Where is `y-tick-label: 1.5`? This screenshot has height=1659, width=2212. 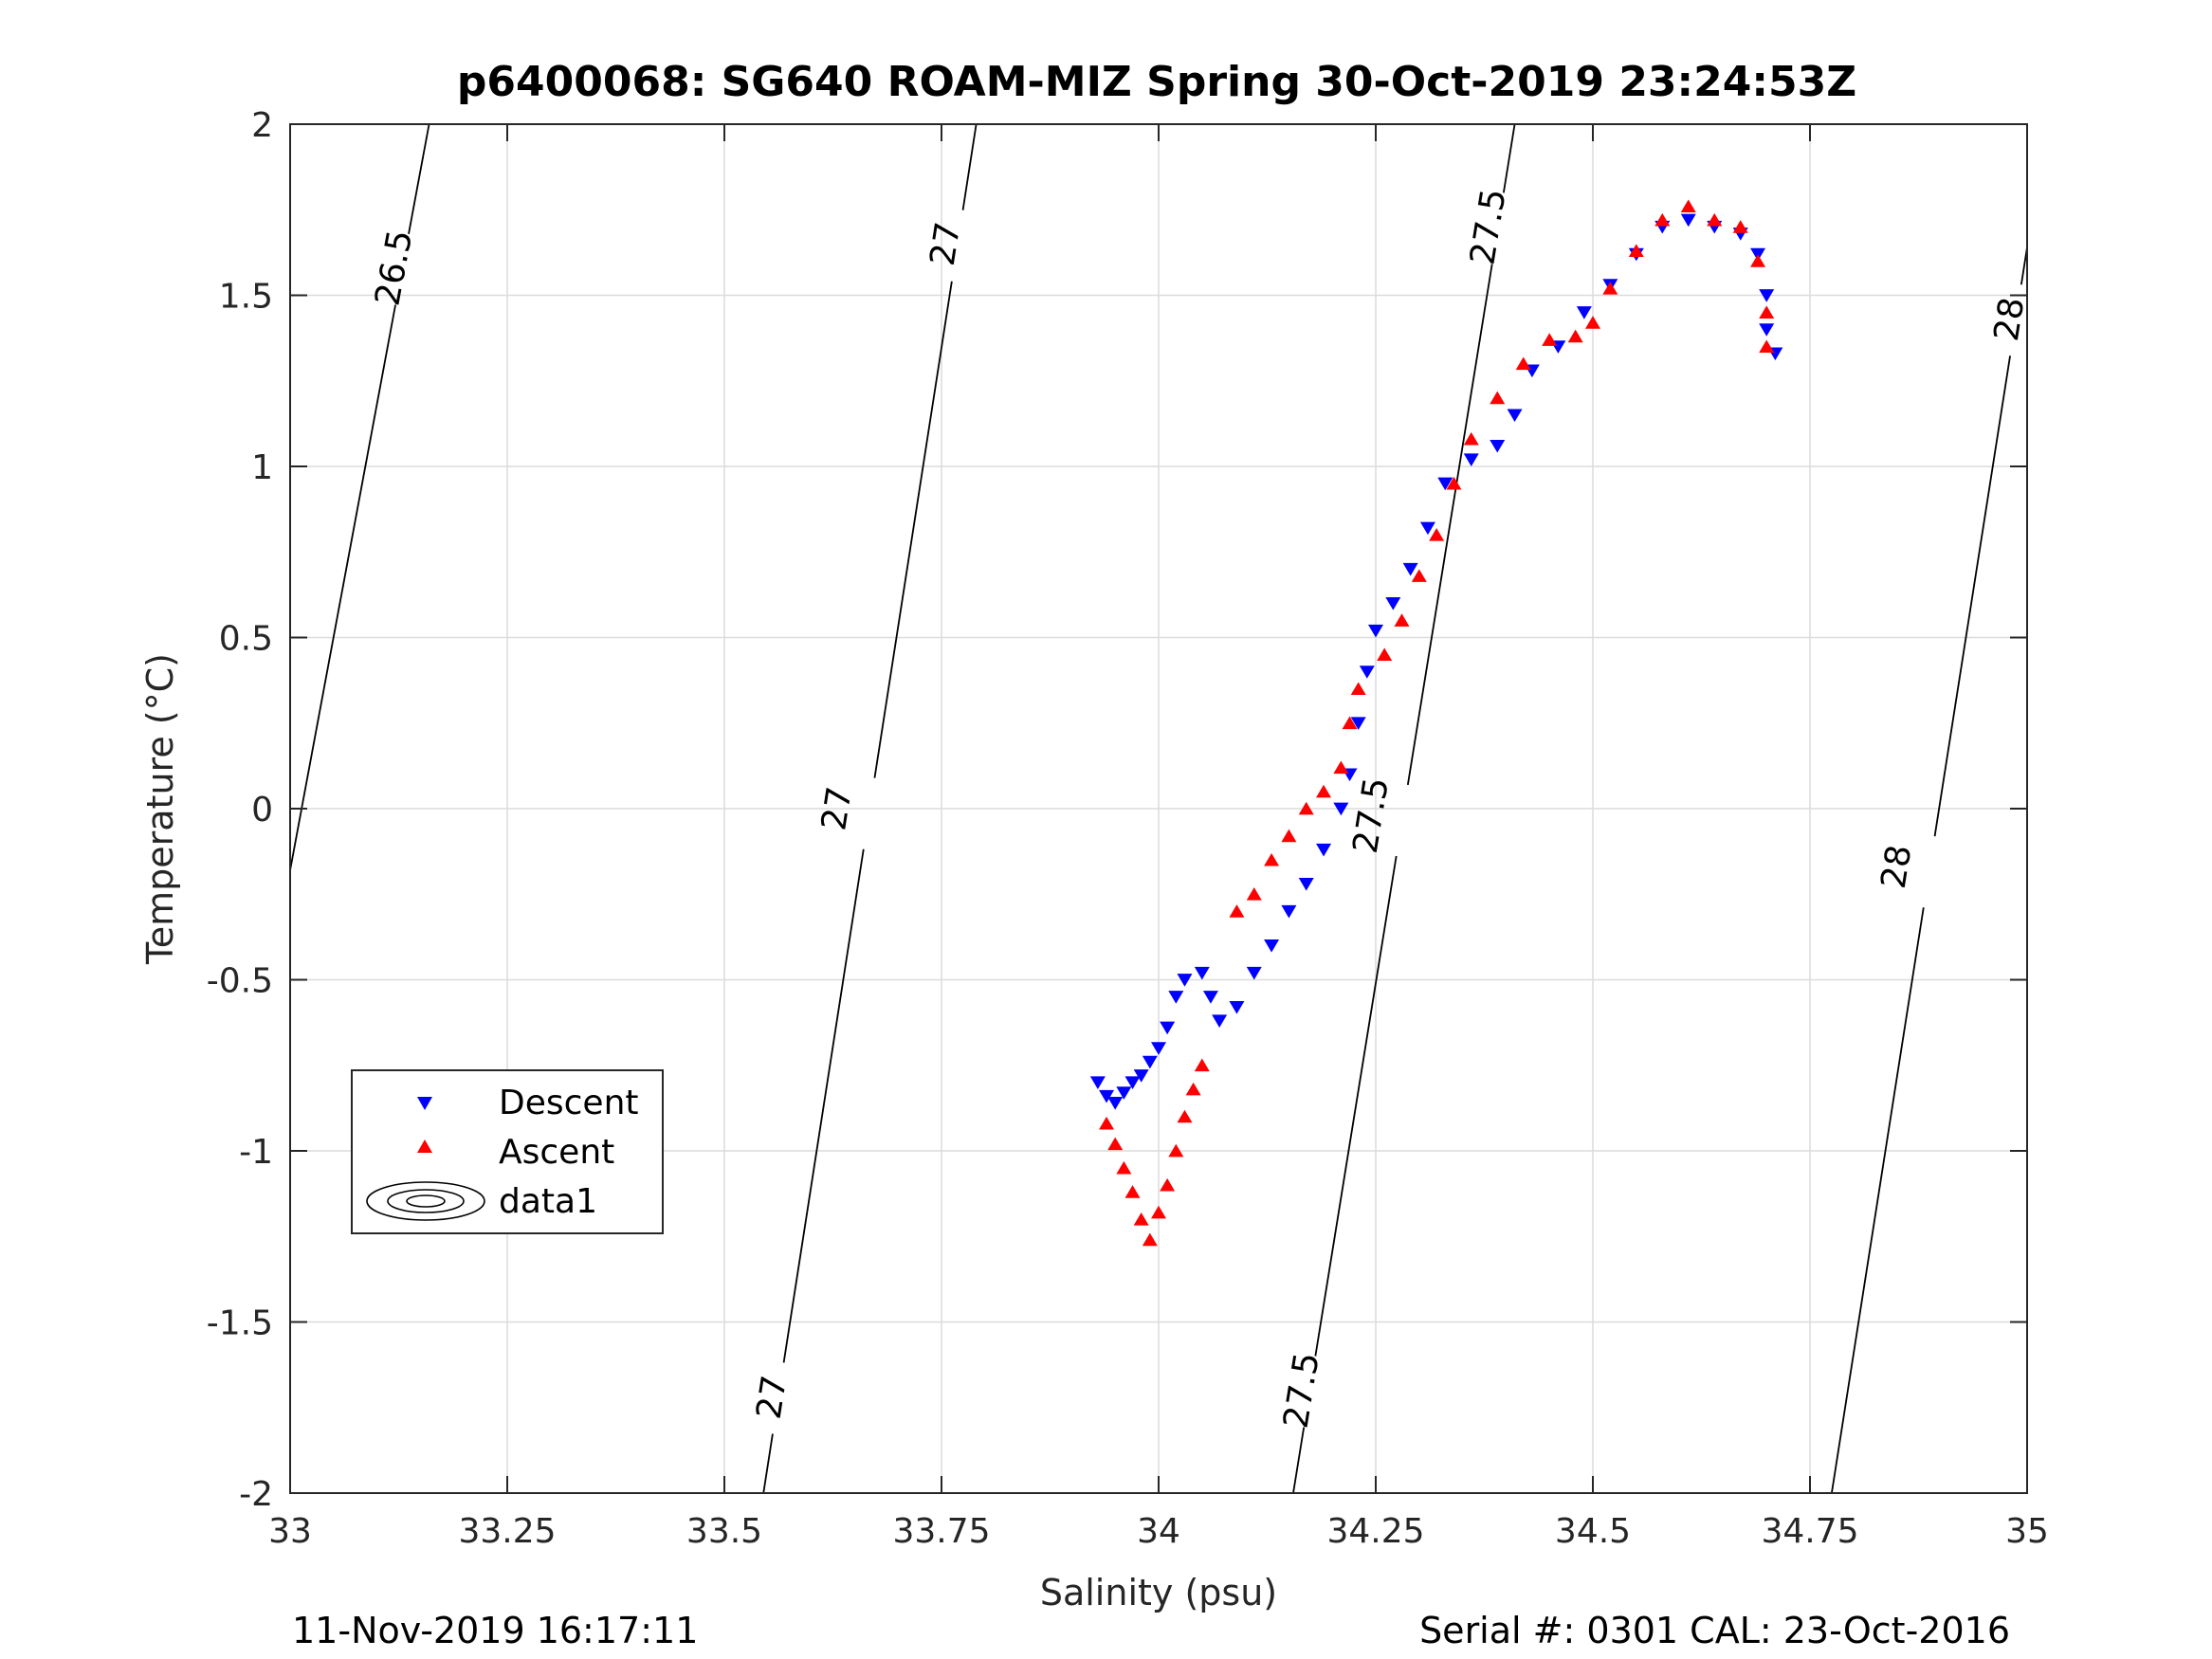
y-tick-label: 1.5 is located at coordinates (246, 297).